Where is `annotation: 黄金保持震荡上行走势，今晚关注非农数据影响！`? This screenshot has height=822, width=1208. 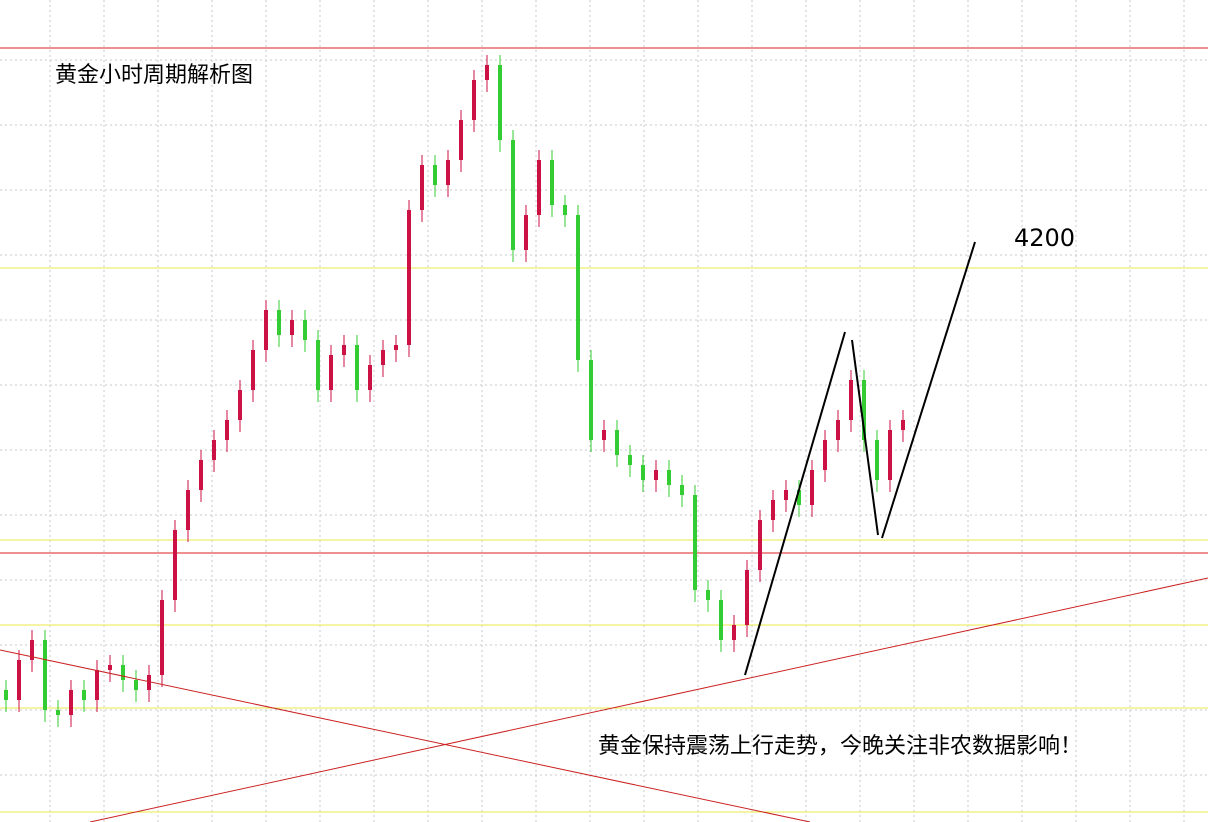 annotation: 黄金保持震荡上行走势，今晚关注非农数据影响！ is located at coordinates (840, 746).